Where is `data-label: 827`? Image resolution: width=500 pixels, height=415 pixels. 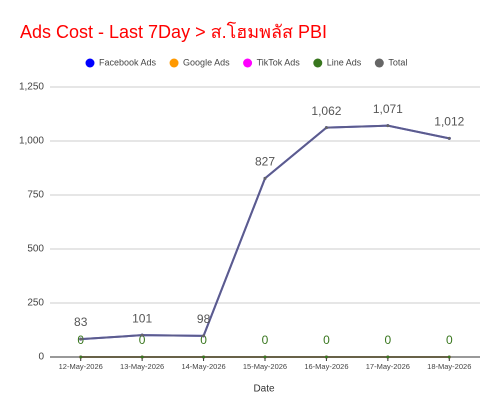
data-label: 827 is located at coordinates (265, 162).